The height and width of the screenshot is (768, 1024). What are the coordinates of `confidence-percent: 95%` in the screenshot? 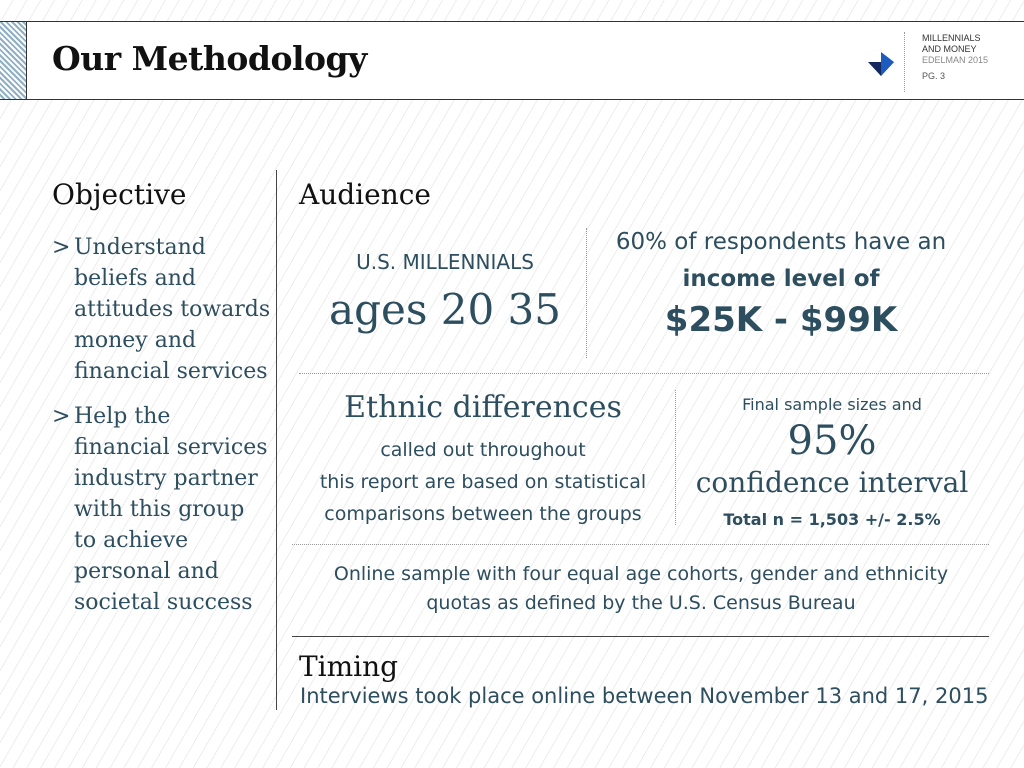 It's located at (832, 441).